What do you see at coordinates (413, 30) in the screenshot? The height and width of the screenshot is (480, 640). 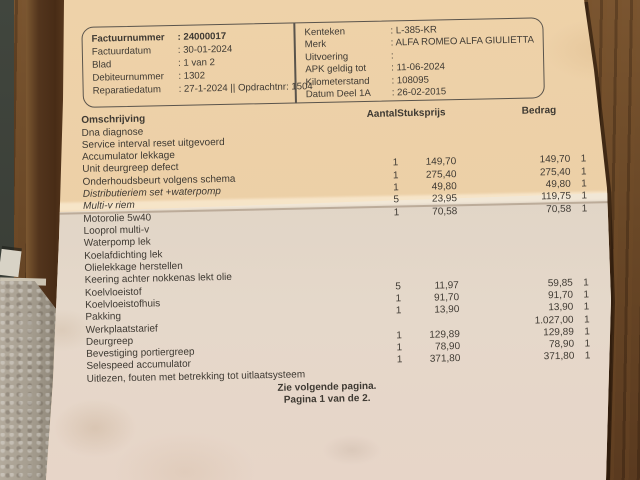 I see `meta-value: : L-385-KR` at bounding box center [413, 30].